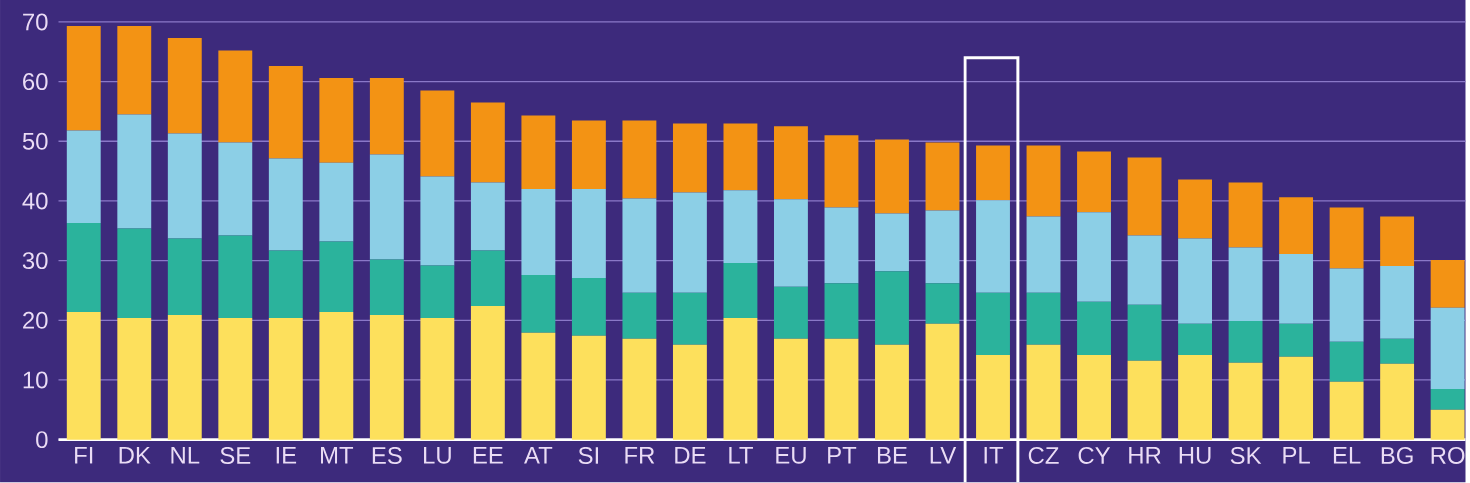  Describe the element at coordinates (1094, 456) in the screenshot. I see `x-tick-label: CY` at that location.